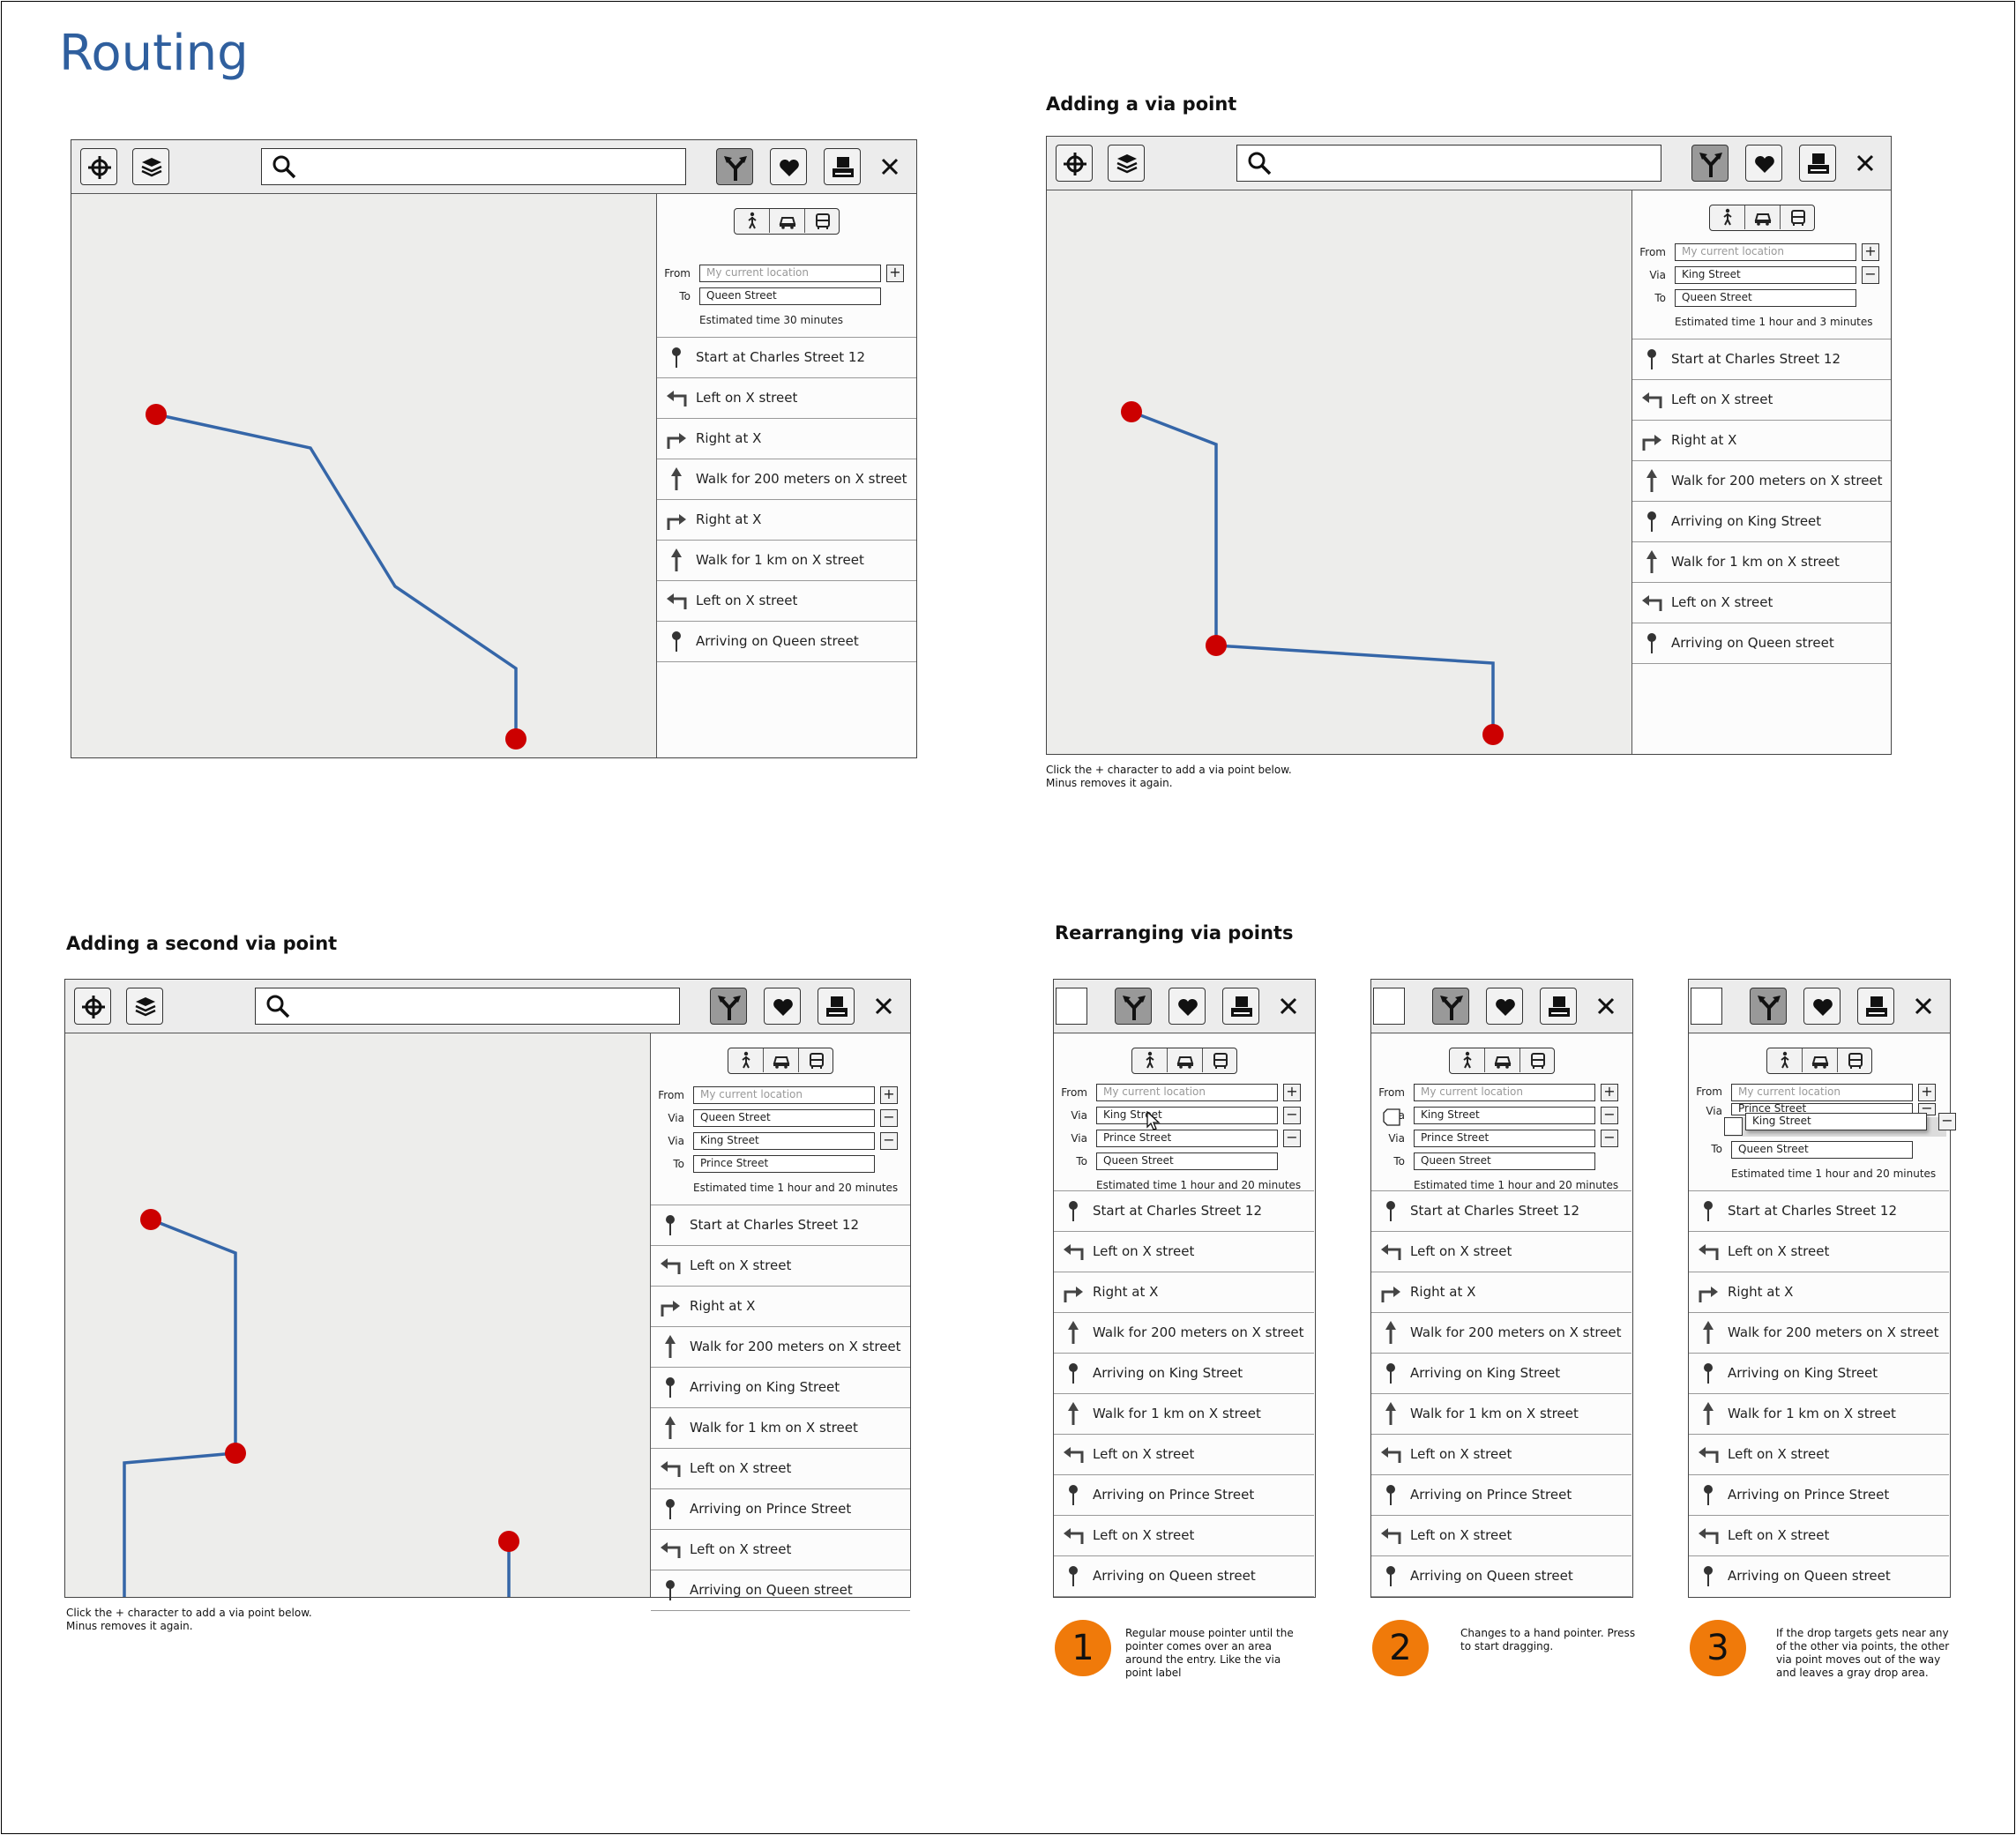  Describe the element at coordinates (784, 1164) in the screenshot. I see `to-field: Prince Street` at that location.